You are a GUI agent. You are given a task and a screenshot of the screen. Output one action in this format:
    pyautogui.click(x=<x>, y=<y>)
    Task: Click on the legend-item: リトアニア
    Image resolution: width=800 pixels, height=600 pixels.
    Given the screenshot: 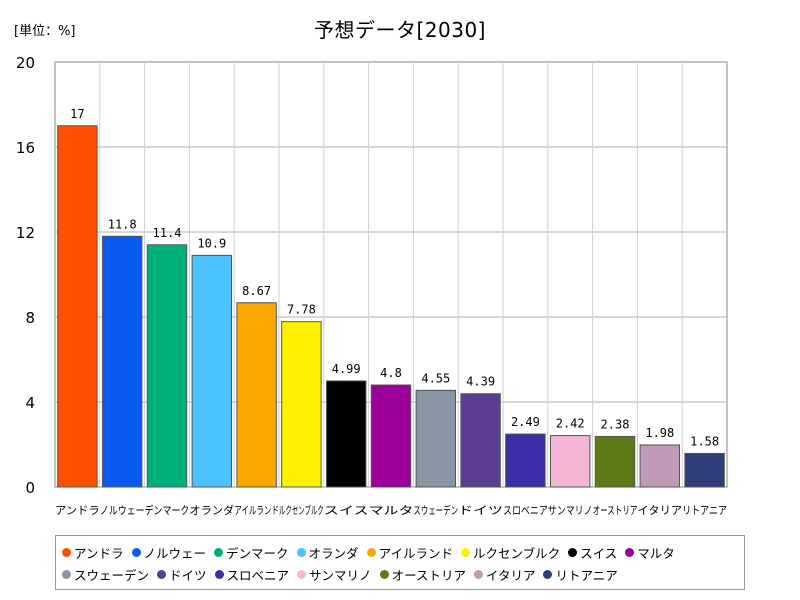 What is the action you would take?
    pyautogui.click(x=580, y=574)
    